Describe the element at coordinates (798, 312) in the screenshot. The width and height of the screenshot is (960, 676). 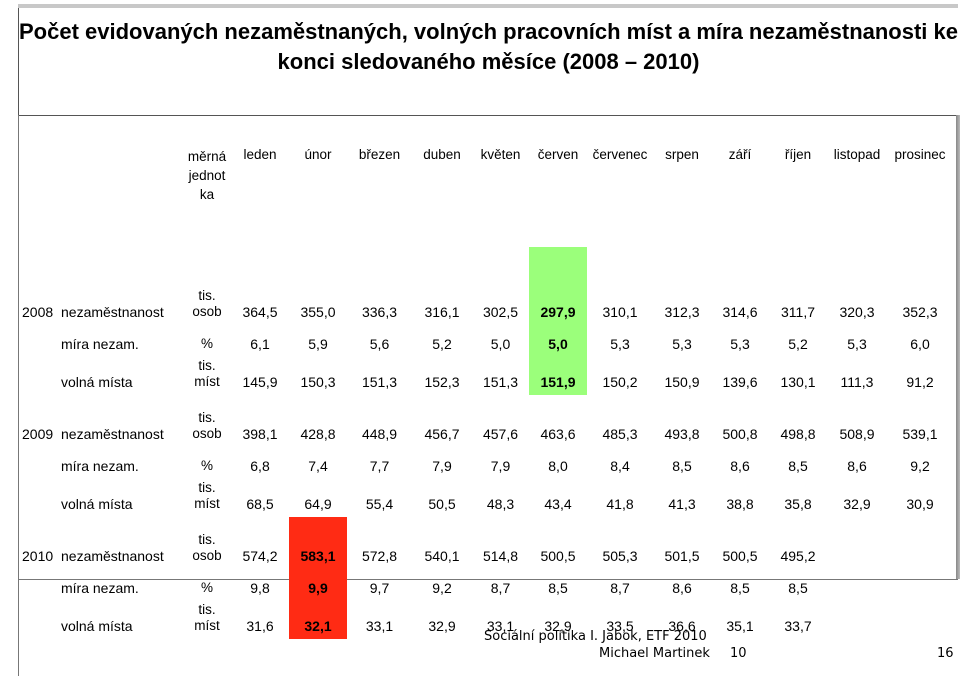
I see `value-cell: 311,7` at that location.